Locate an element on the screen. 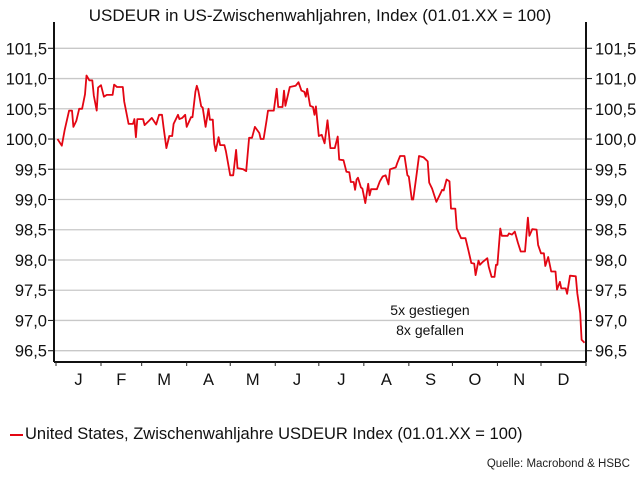  y-tick-label-left: 99,5 is located at coordinates (31, 170).